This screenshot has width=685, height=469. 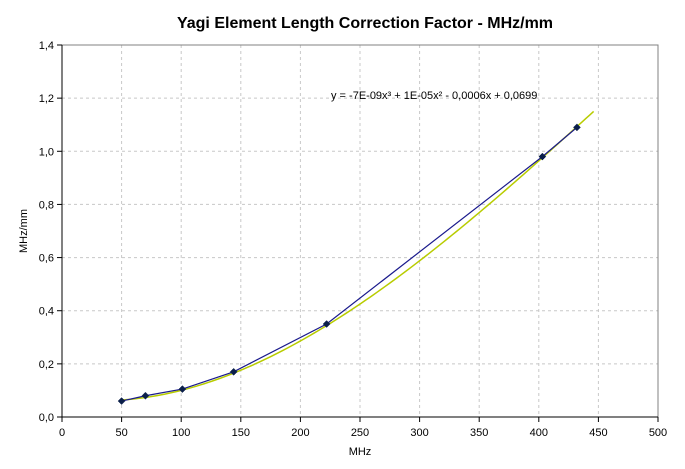 What do you see at coordinates (360, 452) in the screenshot?
I see `x-axis-label: MHz` at bounding box center [360, 452].